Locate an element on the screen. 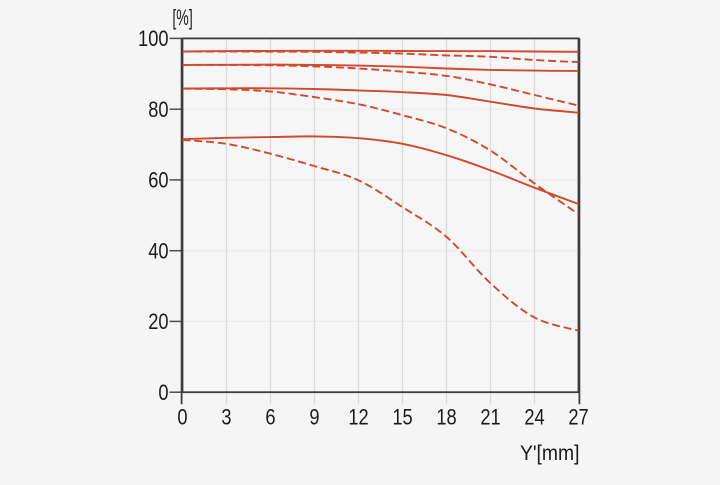  svg-text: 3 is located at coordinates (226, 418).